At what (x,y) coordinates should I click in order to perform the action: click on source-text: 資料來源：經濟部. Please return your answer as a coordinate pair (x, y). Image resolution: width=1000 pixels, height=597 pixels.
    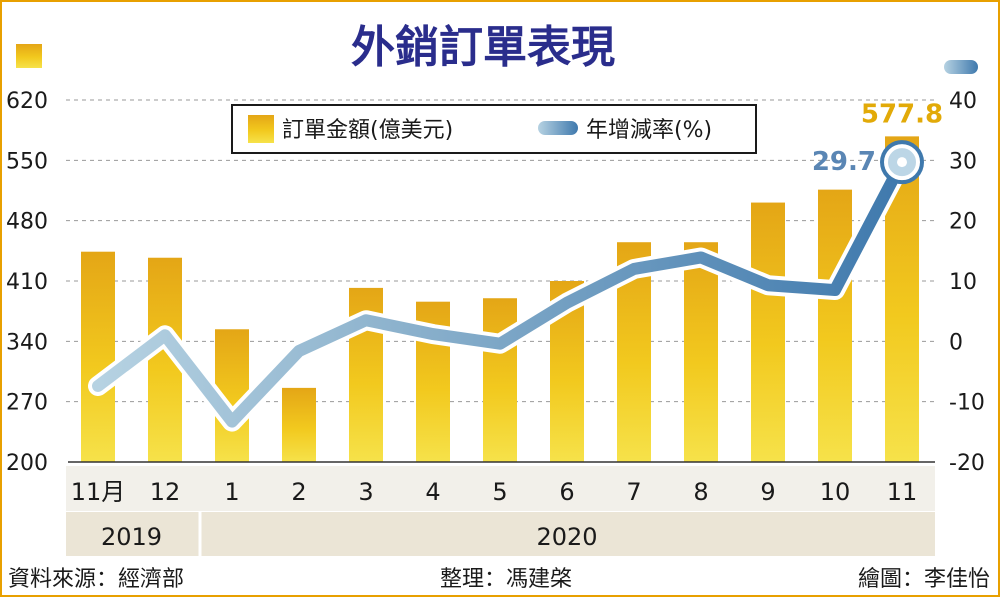
    Looking at the image, I should click on (96, 579).